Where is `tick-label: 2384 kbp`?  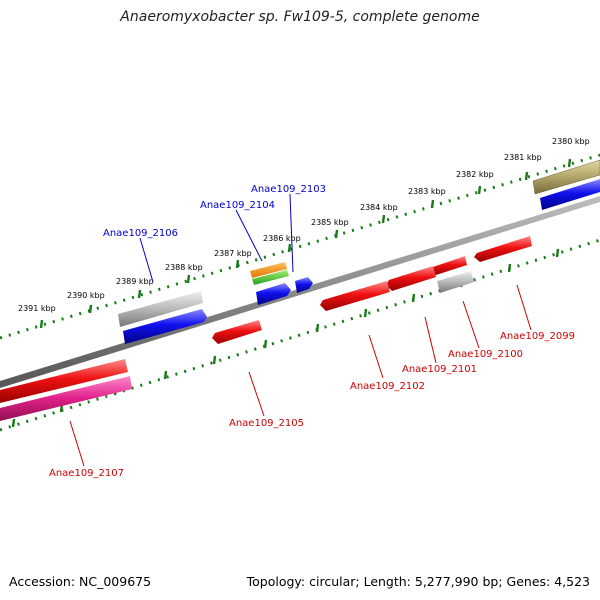 tick-label: 2384 kbp is located at coordinates (379, 207).